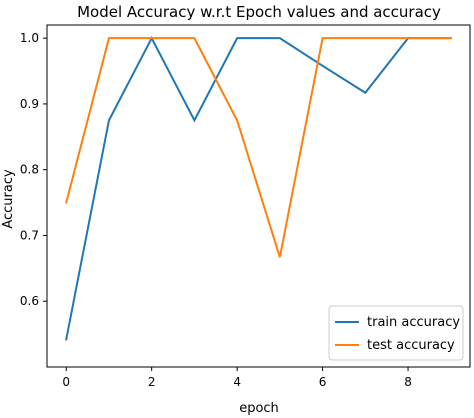  I want to click on y-tick-label: 0.9, so click(29, 104).